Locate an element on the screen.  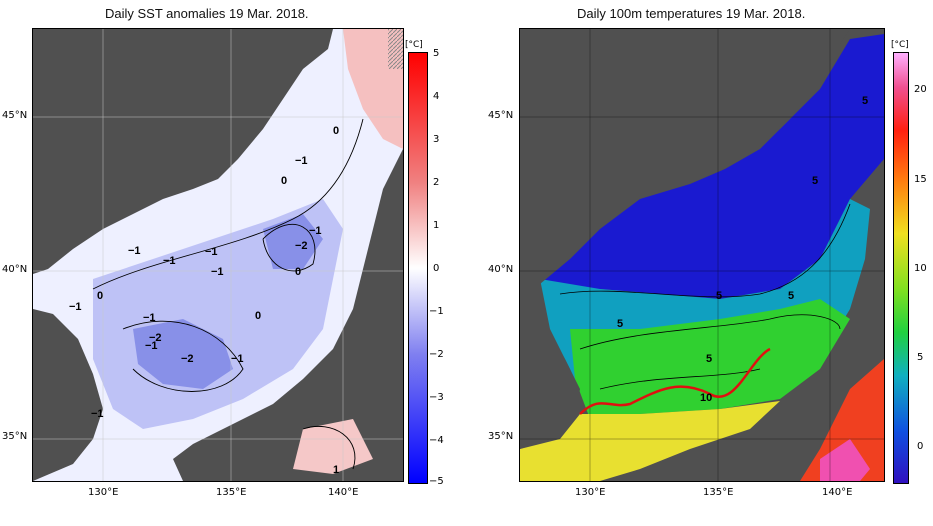
temp-mid-zone is located at coordinates (710, 359).